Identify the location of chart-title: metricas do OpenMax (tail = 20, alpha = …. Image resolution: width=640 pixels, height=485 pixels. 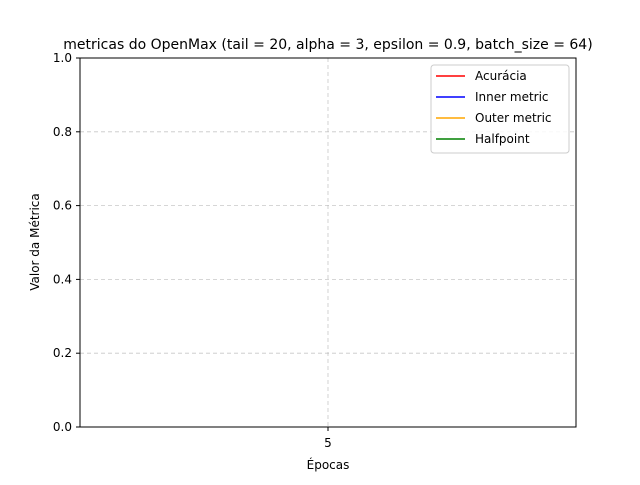
(327, 45).